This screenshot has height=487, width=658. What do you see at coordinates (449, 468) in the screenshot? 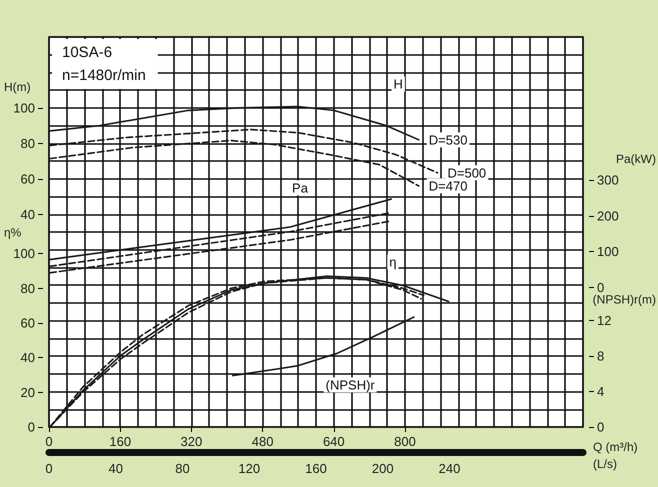
I see `x2-tick-label: 240` at bounding box center [449, 468].